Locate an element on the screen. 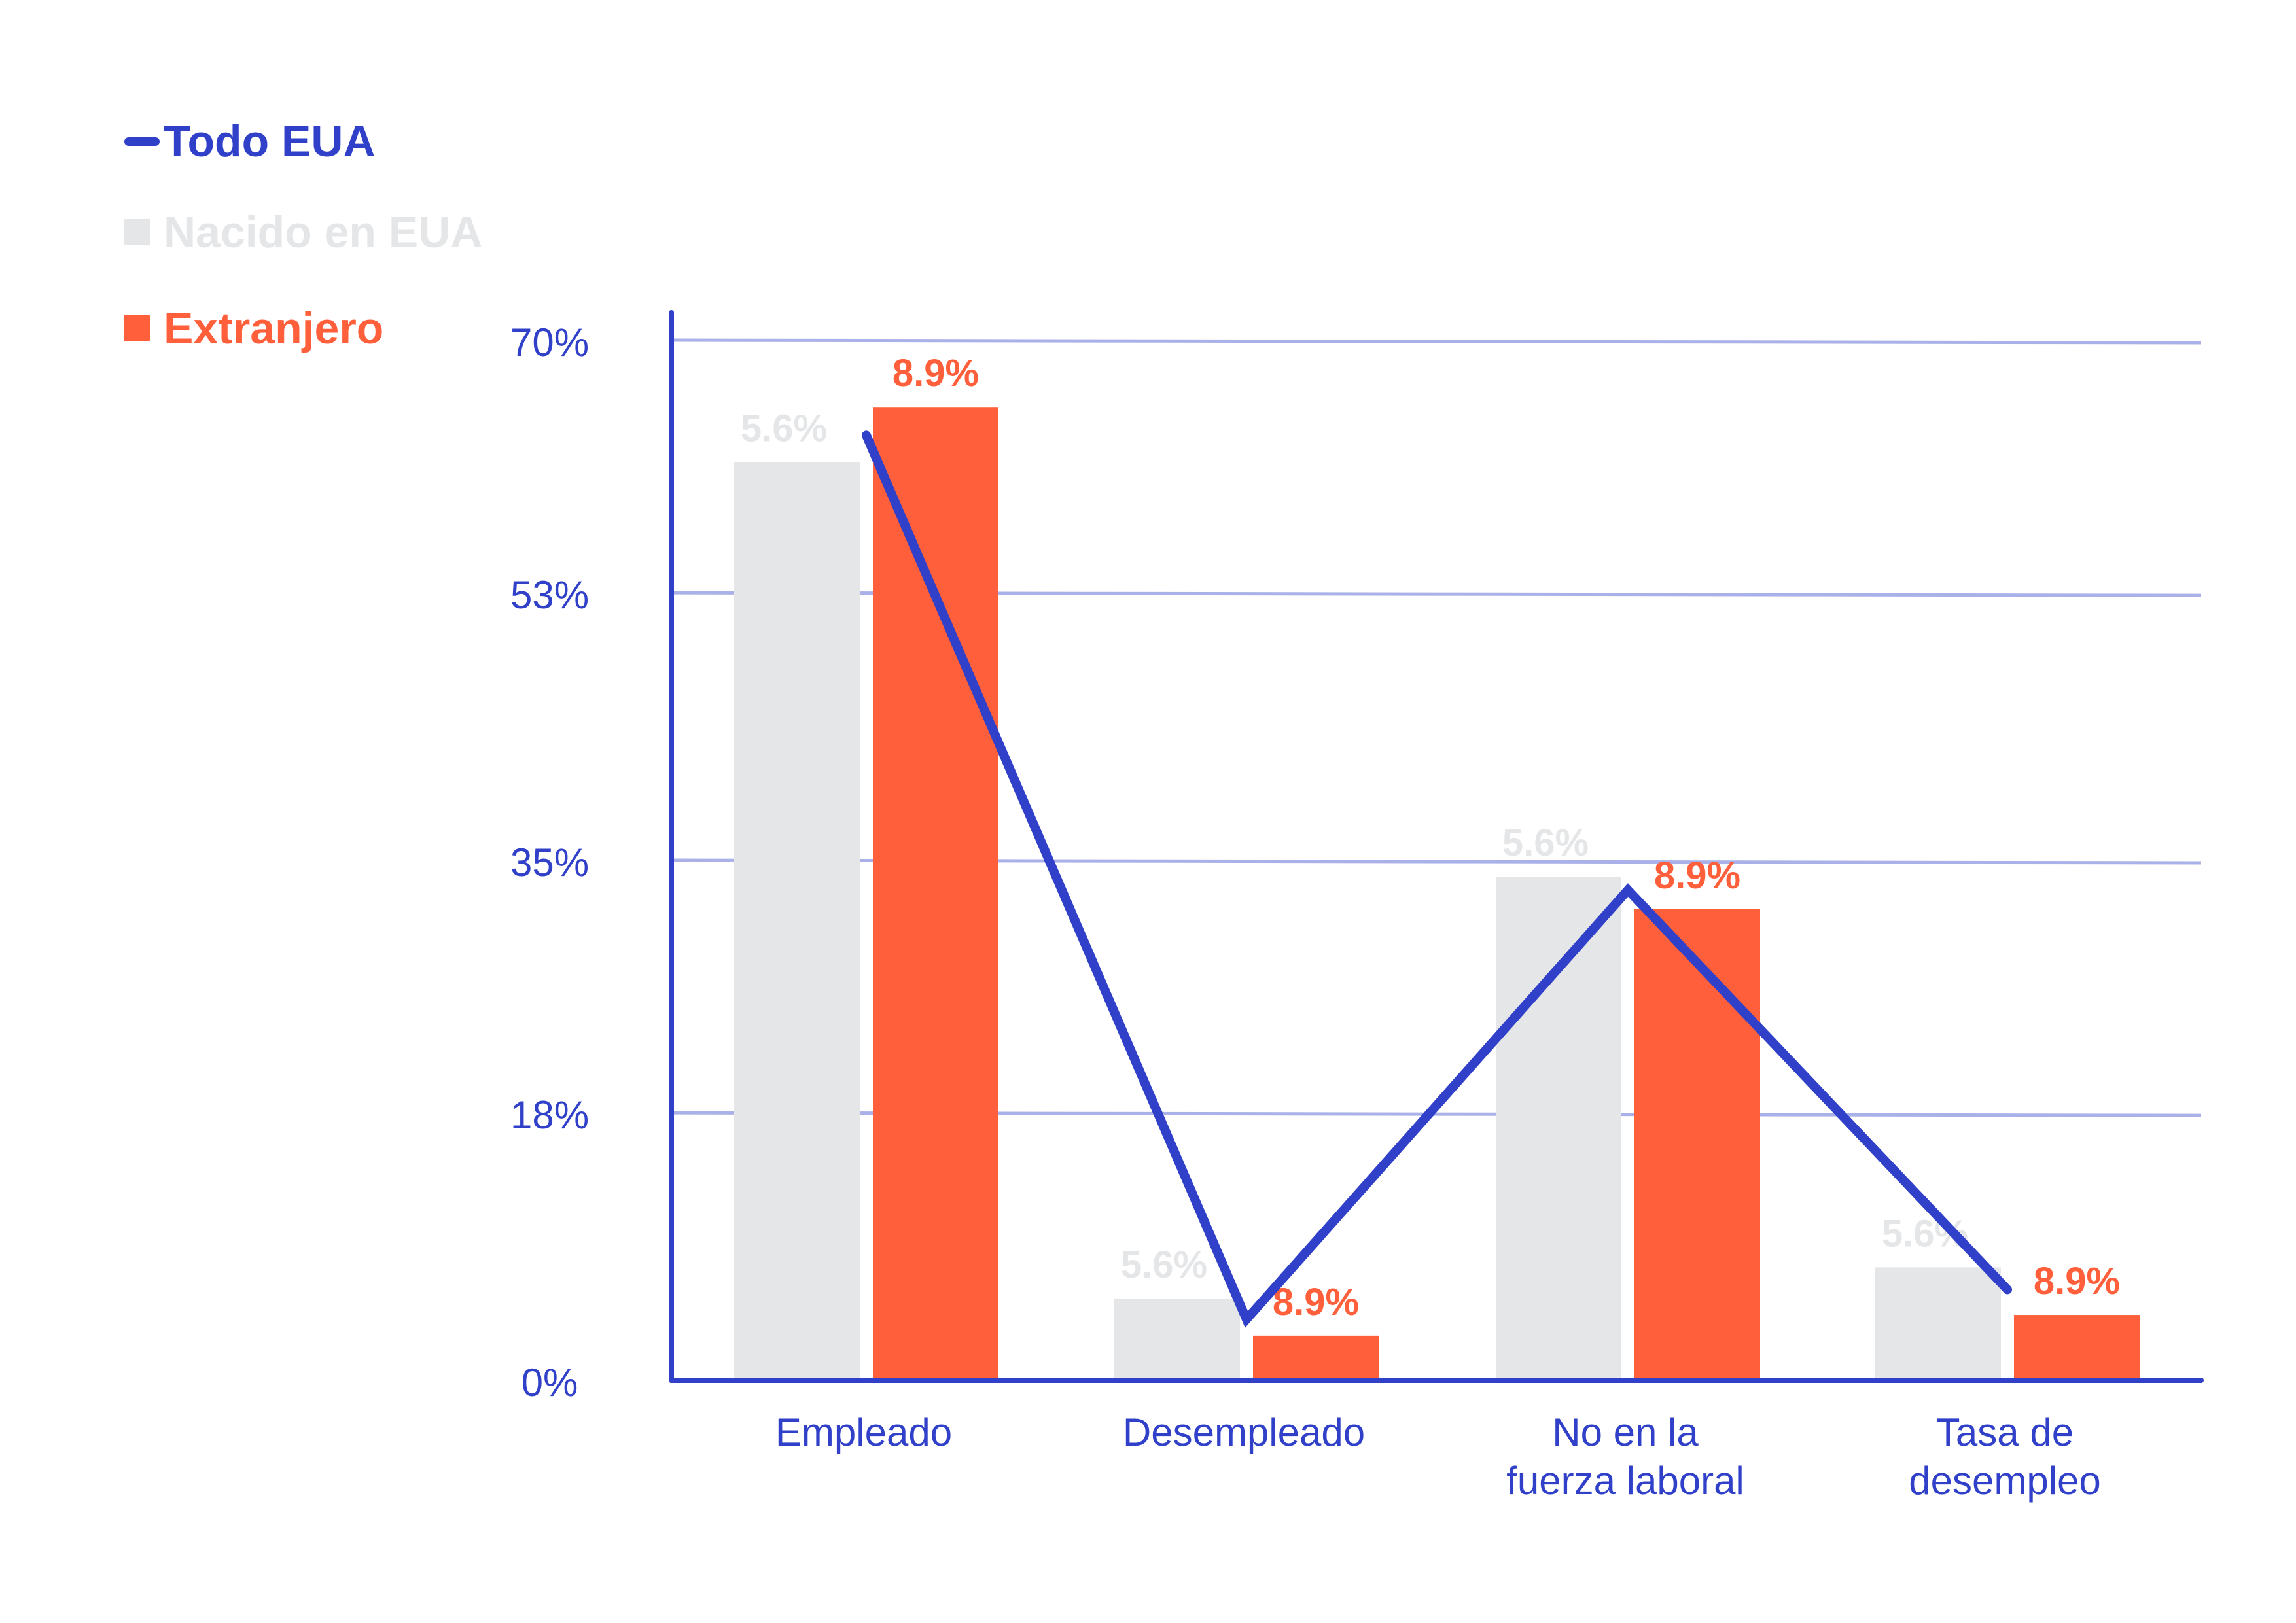 The image size is (2296, 1623). legend-line-icon is located at coordinates (142, 141).